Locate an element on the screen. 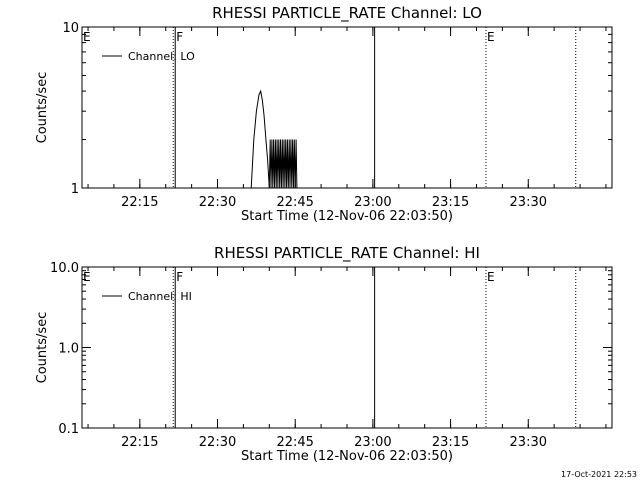 This screenshot has width=640, height=480. series-line is located at coordinates (274, 139).